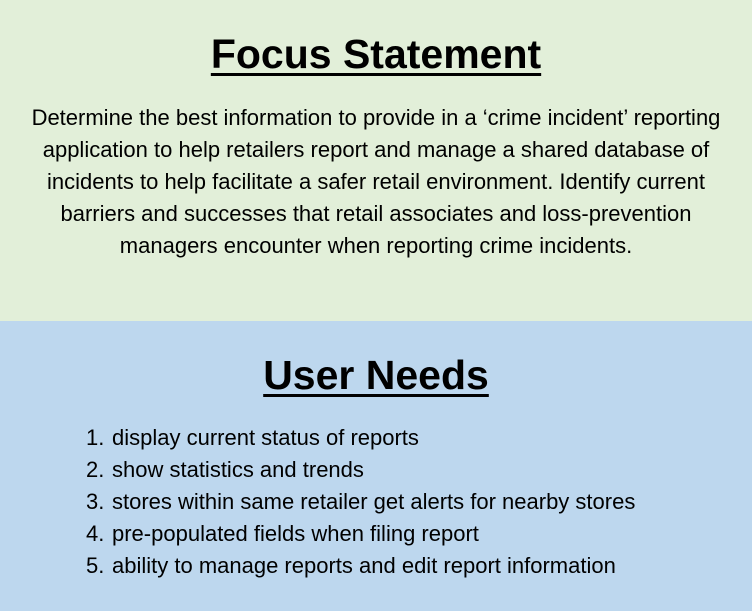 Image resolution: width=752 pixels, height=611 pixels. Describe the element at coordinates (95, 533) in the screenshot. I see `user-need-number: 4.` at that location.